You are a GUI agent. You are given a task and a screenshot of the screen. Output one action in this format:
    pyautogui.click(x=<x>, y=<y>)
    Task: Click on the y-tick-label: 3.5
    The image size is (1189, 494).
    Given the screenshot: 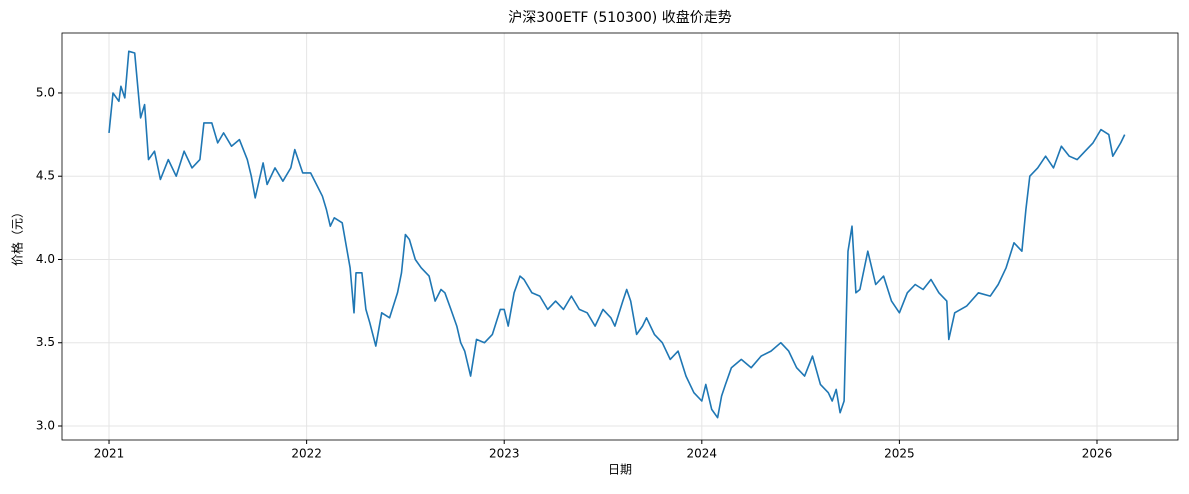 What is the action you would take?
    pyautogui.click(x=45, y=342)
    